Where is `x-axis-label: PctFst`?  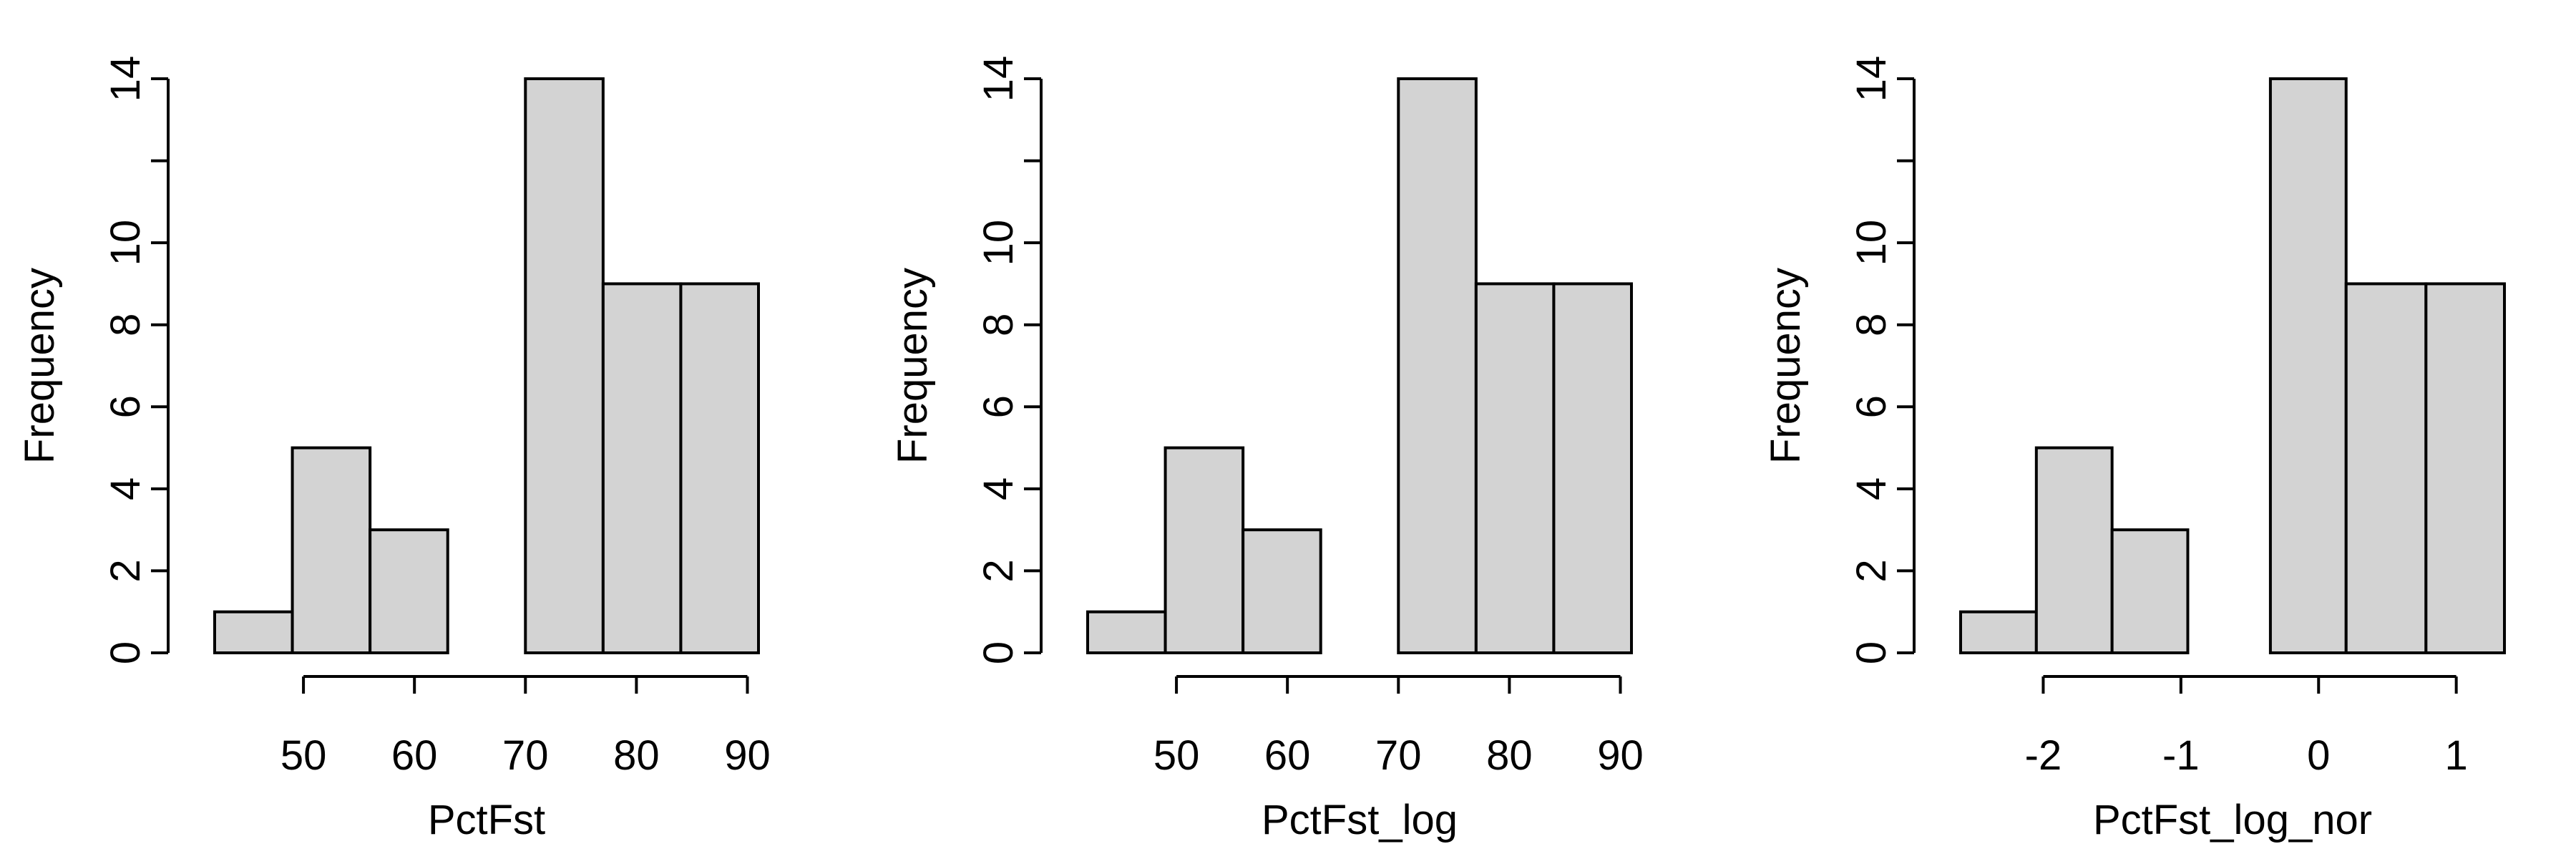
x-axis-label: PctFst is located at coordinates (486, 820).